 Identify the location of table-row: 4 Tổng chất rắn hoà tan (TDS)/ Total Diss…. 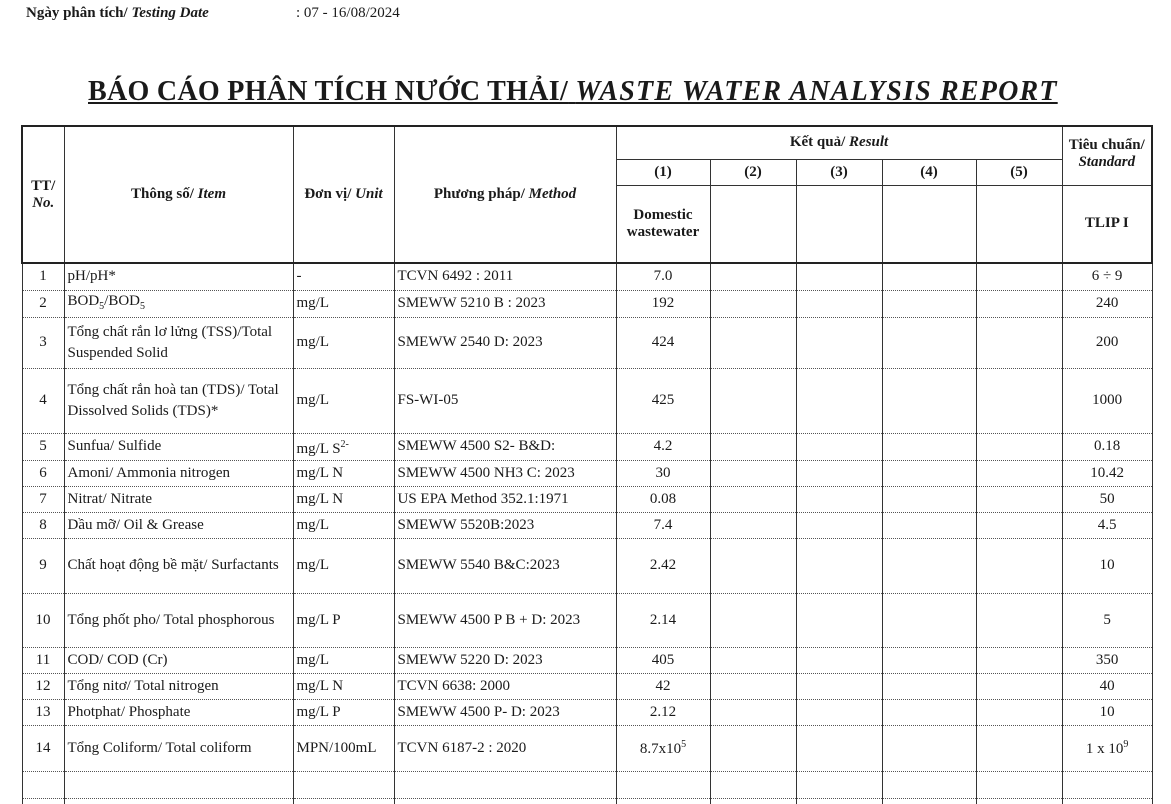
(587, 400).